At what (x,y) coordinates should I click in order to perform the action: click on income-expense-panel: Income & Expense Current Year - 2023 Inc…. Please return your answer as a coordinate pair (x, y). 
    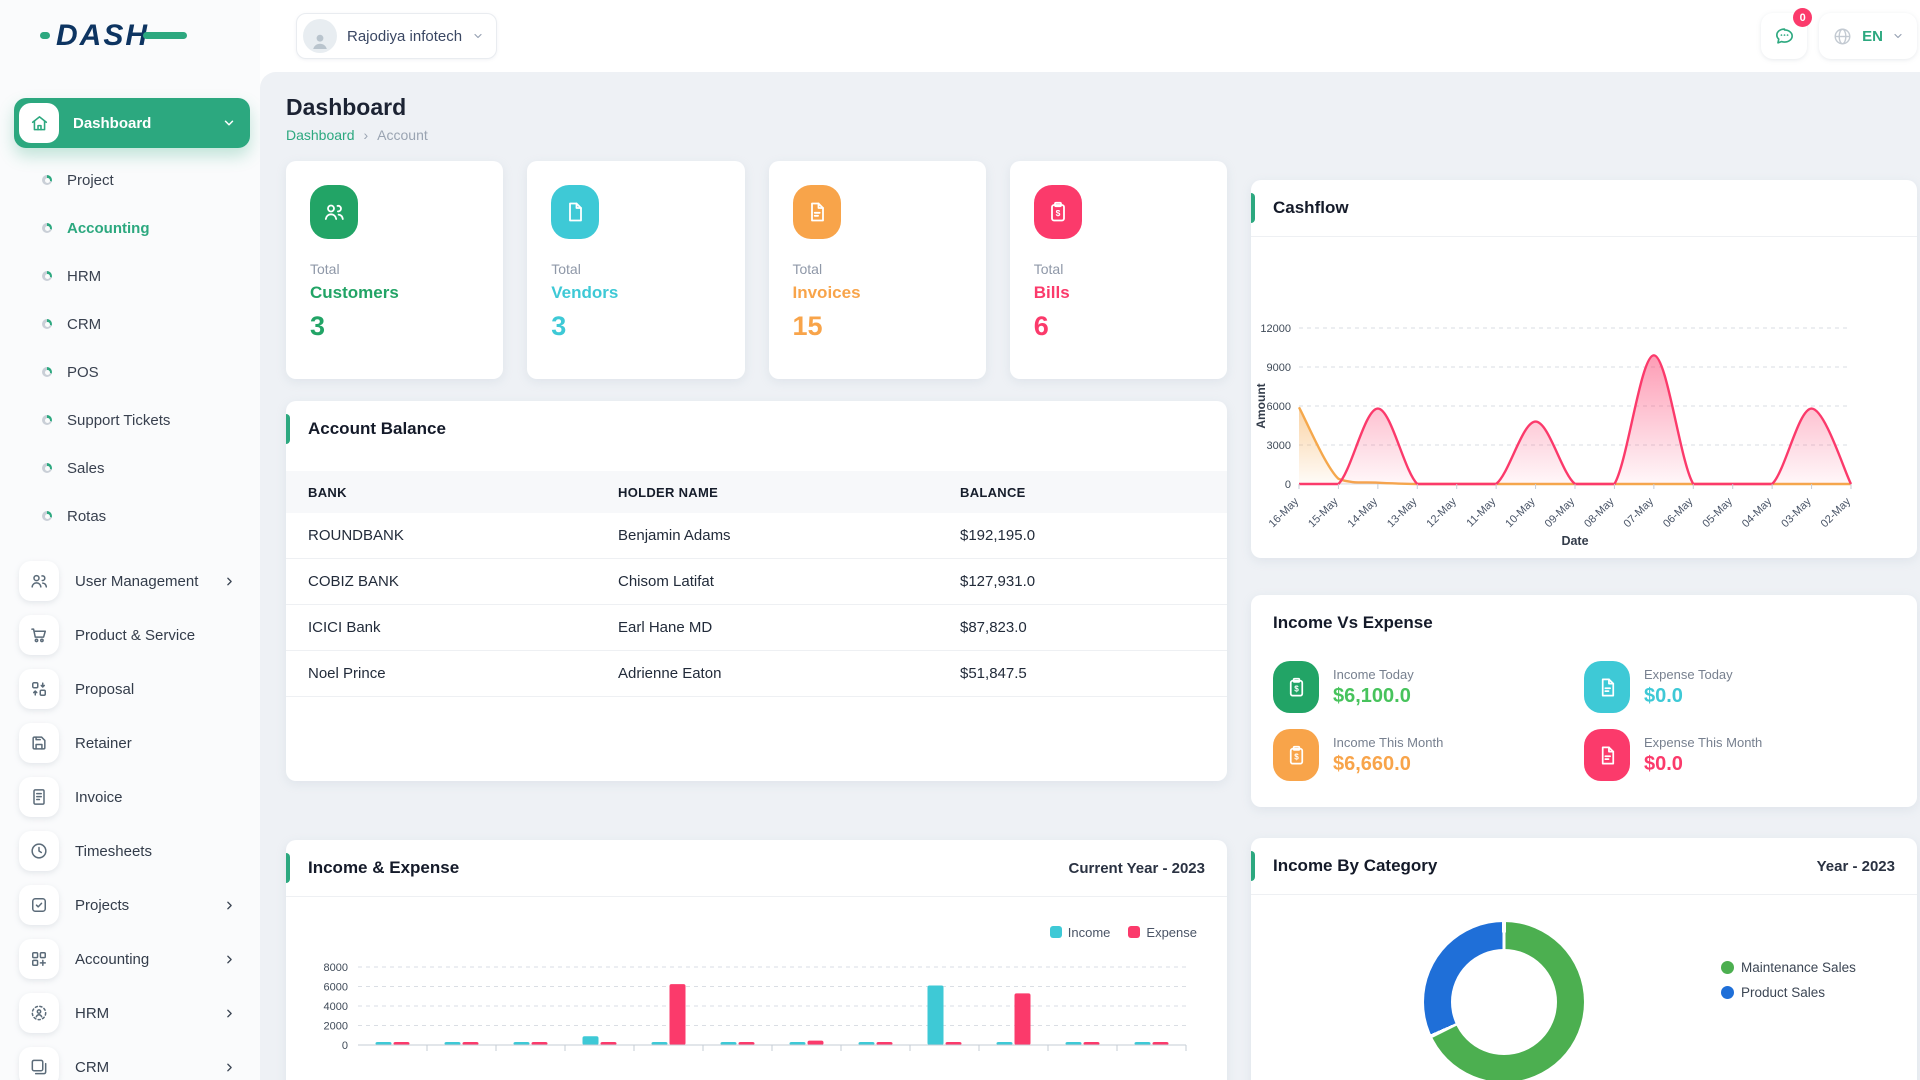
    Looking at the image, I should click on (756, 960).